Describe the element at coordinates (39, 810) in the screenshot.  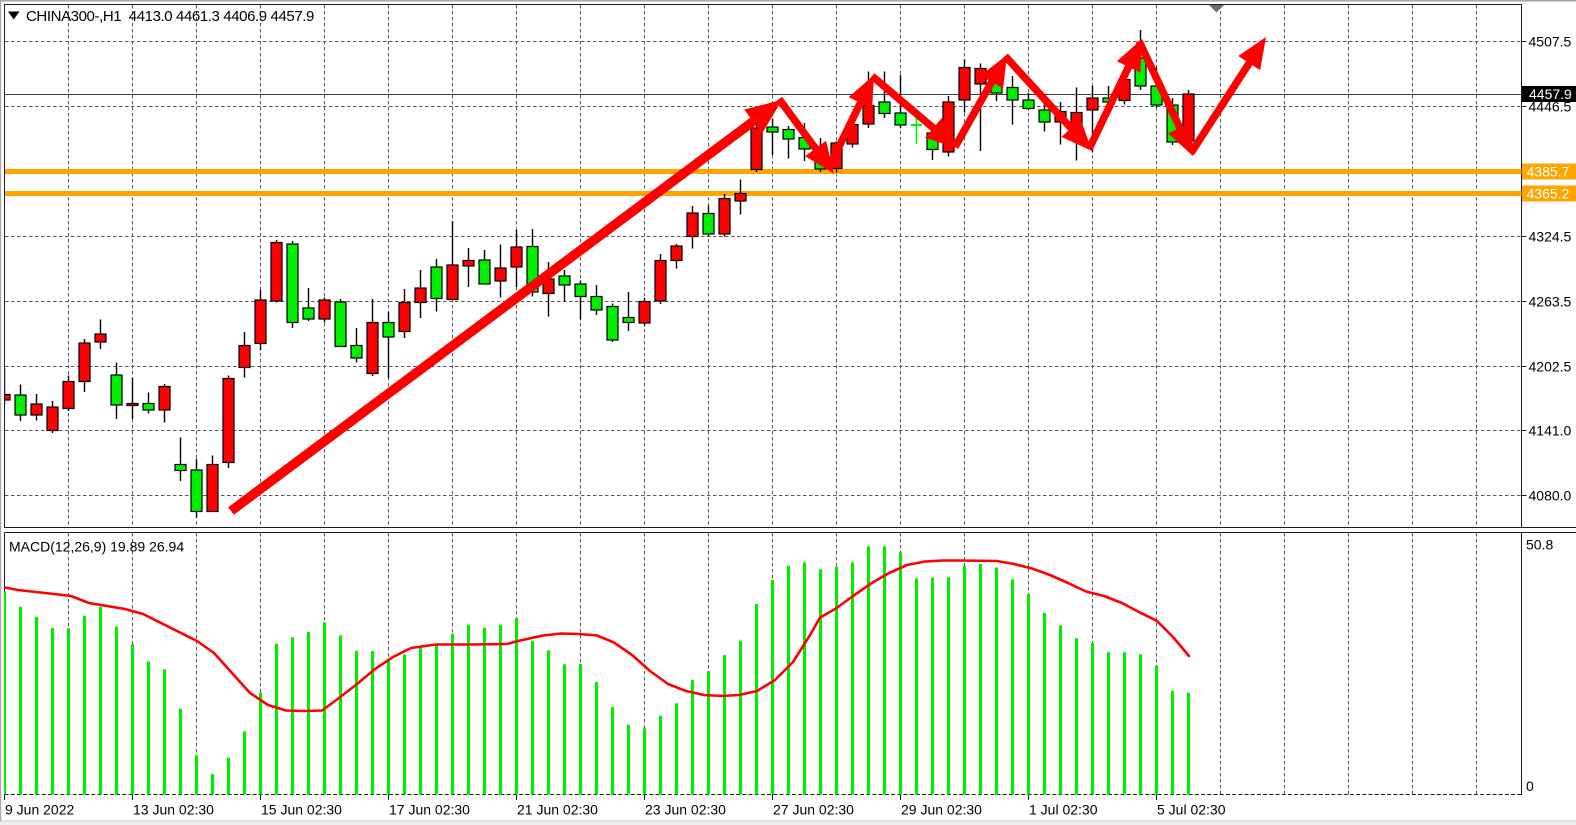
I see `svg-text: 9 Jun 2022` at that location.